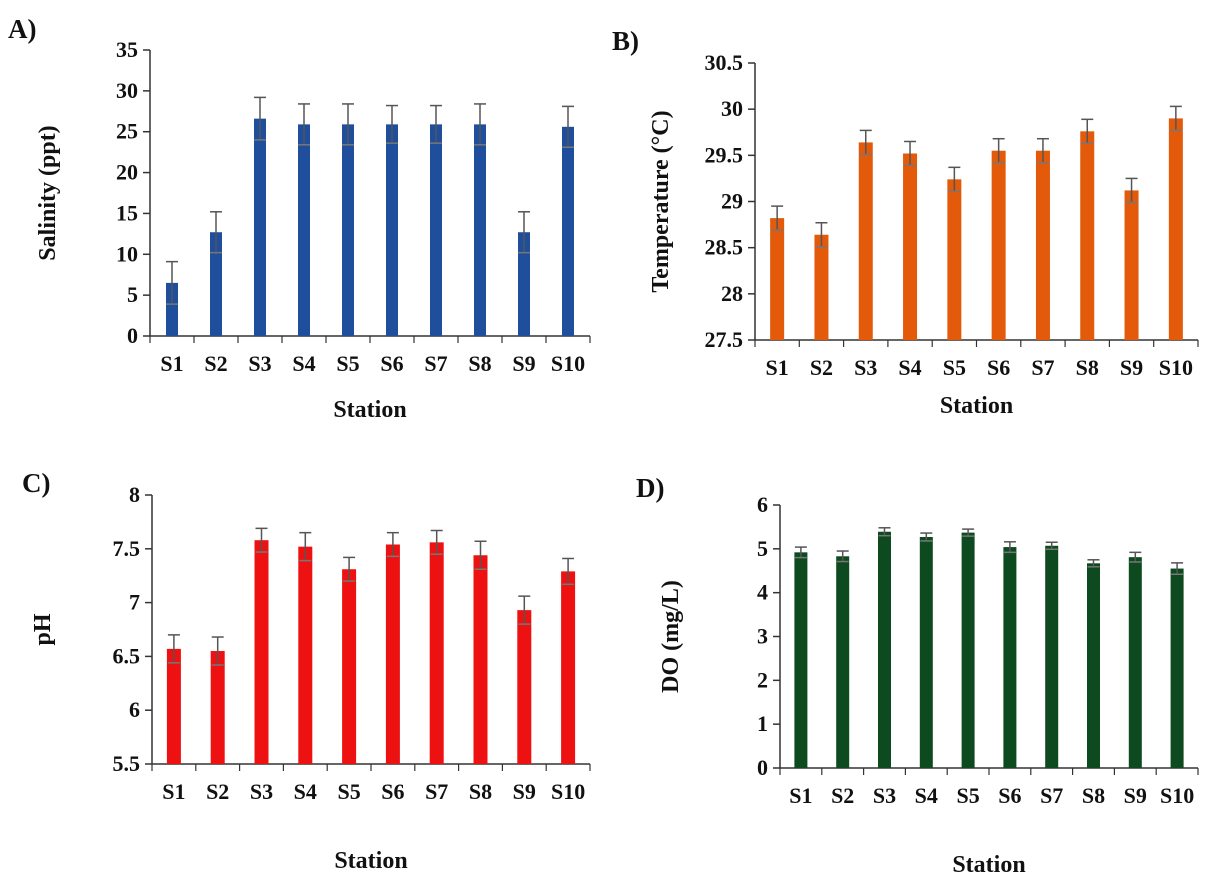 Image resolution: width=1218 pixels, height=875 pixels. I want to click on bar-S7, so click(436, 230).